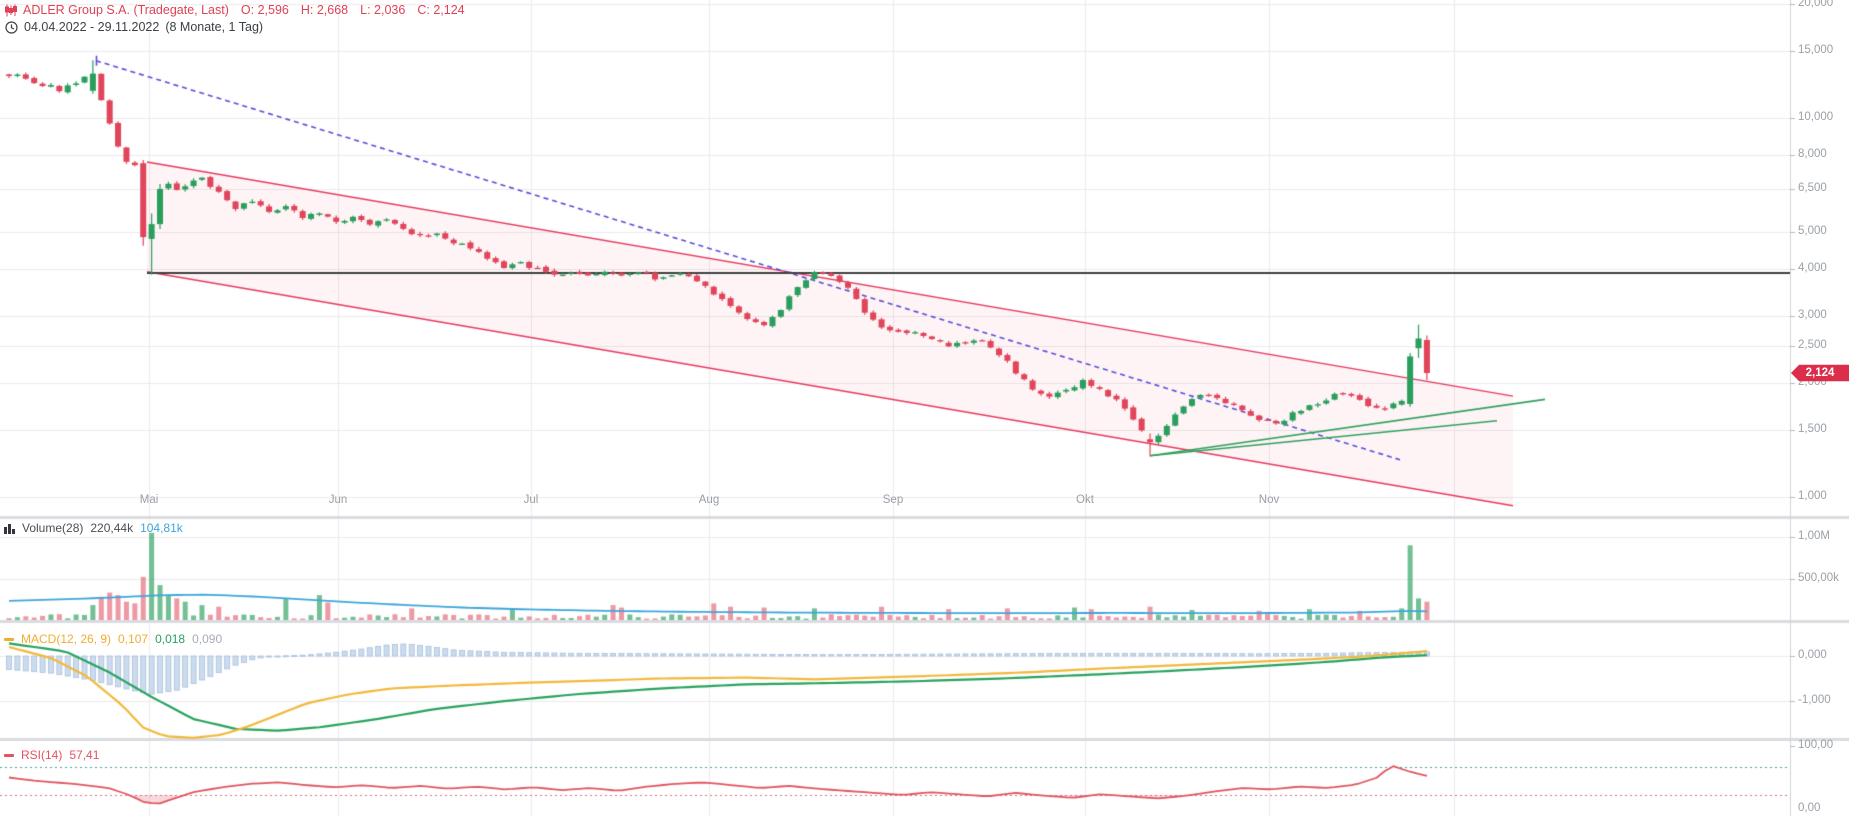 This screenshot has height=816, width=1849. Describe the element at coordinates (1085, 500) in the screenshot. I see `x-axis-month-label: Okt` at that location.